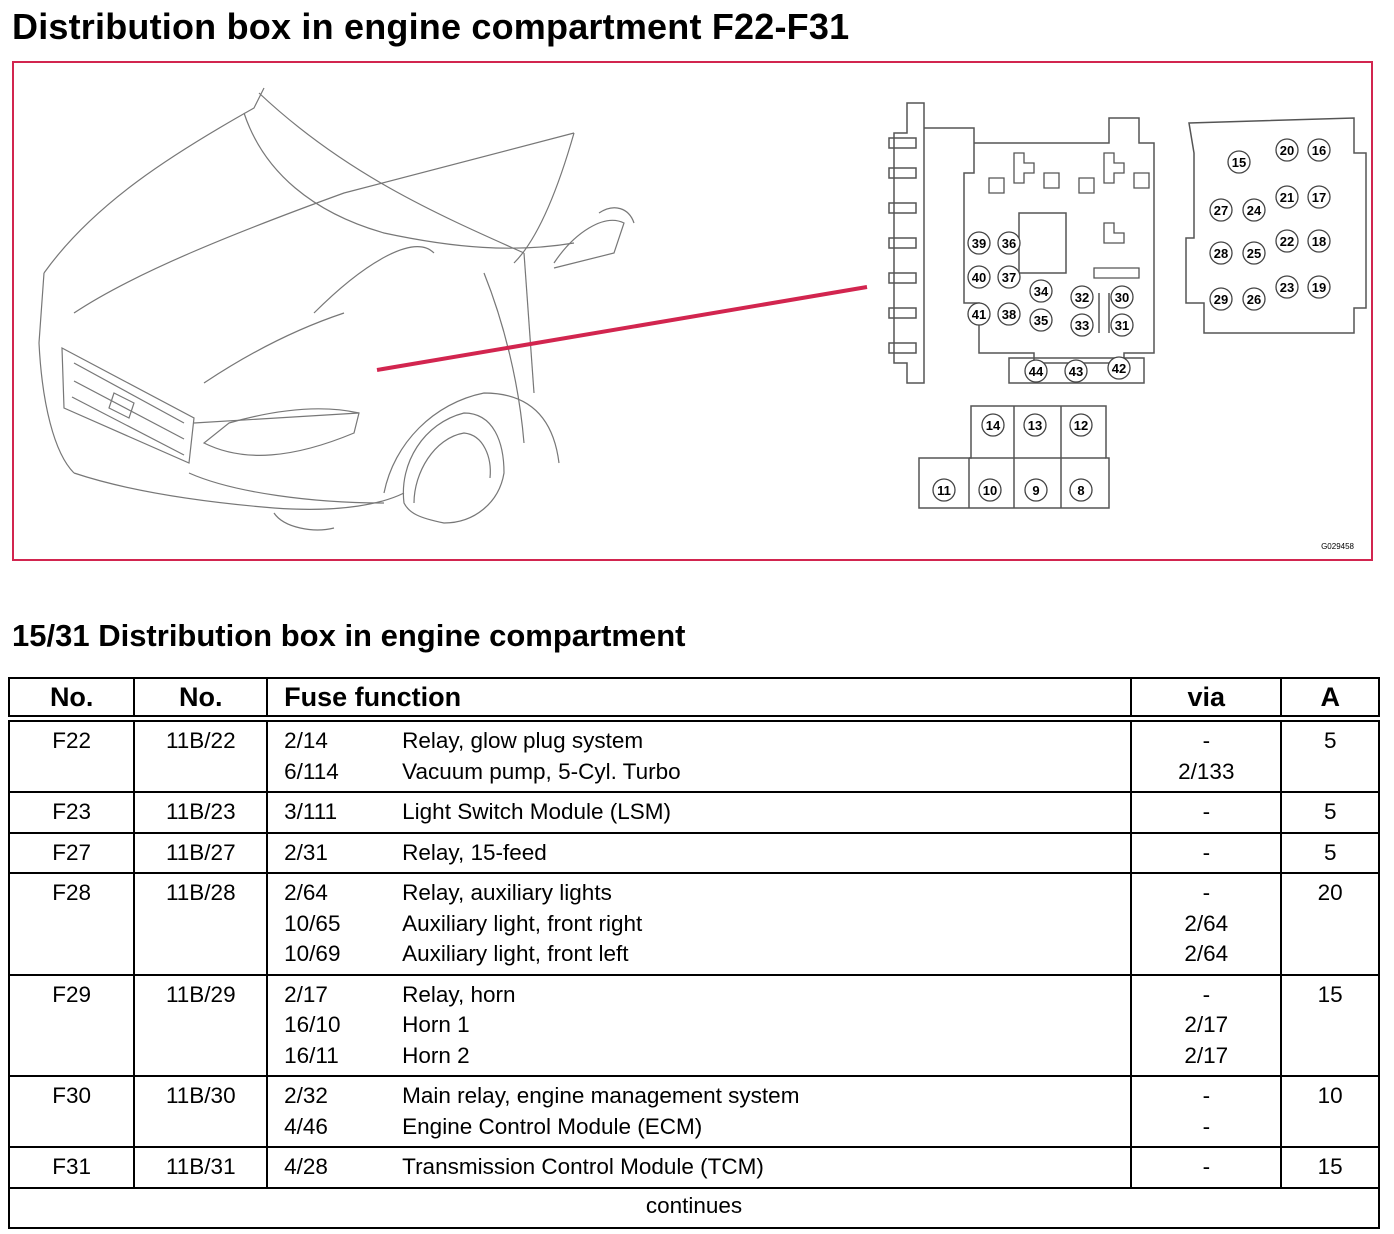 The image size is (1394, 1234). What do you see at coordinates (306, 852) in the screenshot?
I see `component-code: 2/31` at bounding box center [306, 852].